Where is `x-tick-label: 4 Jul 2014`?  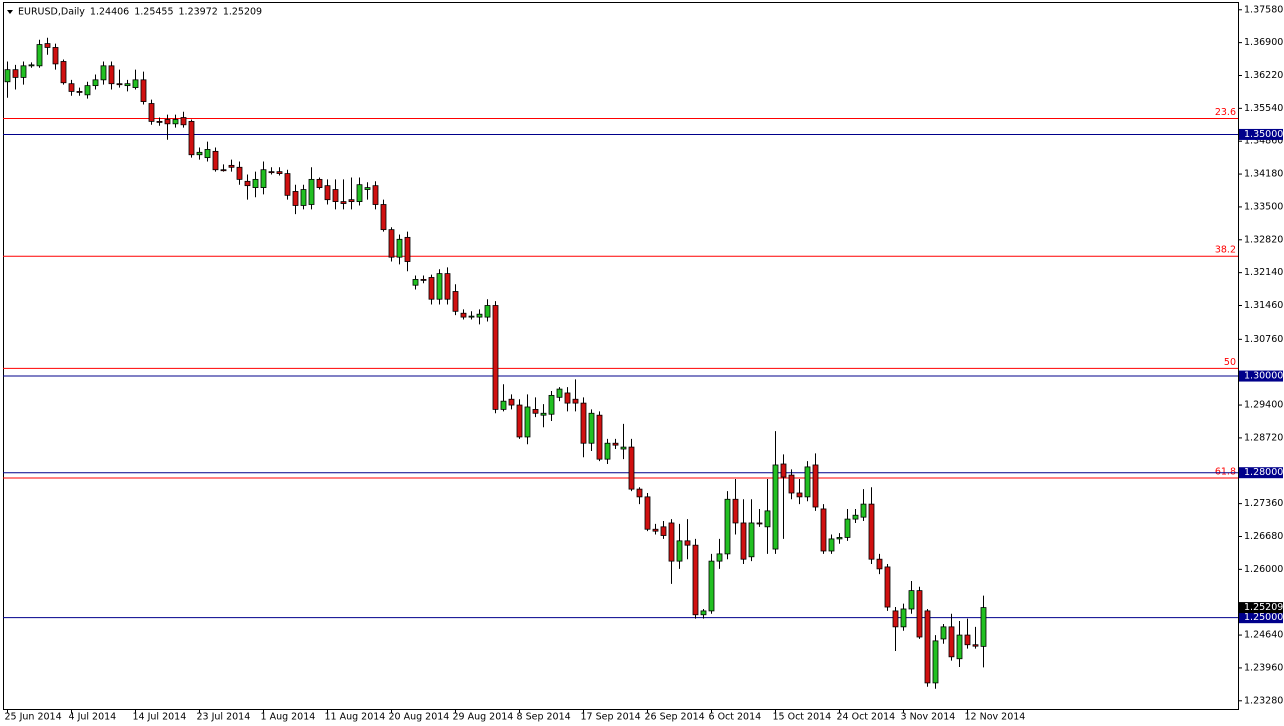 x-tick-label: 4 Jul 2014 is located at coordinates (93, 717).